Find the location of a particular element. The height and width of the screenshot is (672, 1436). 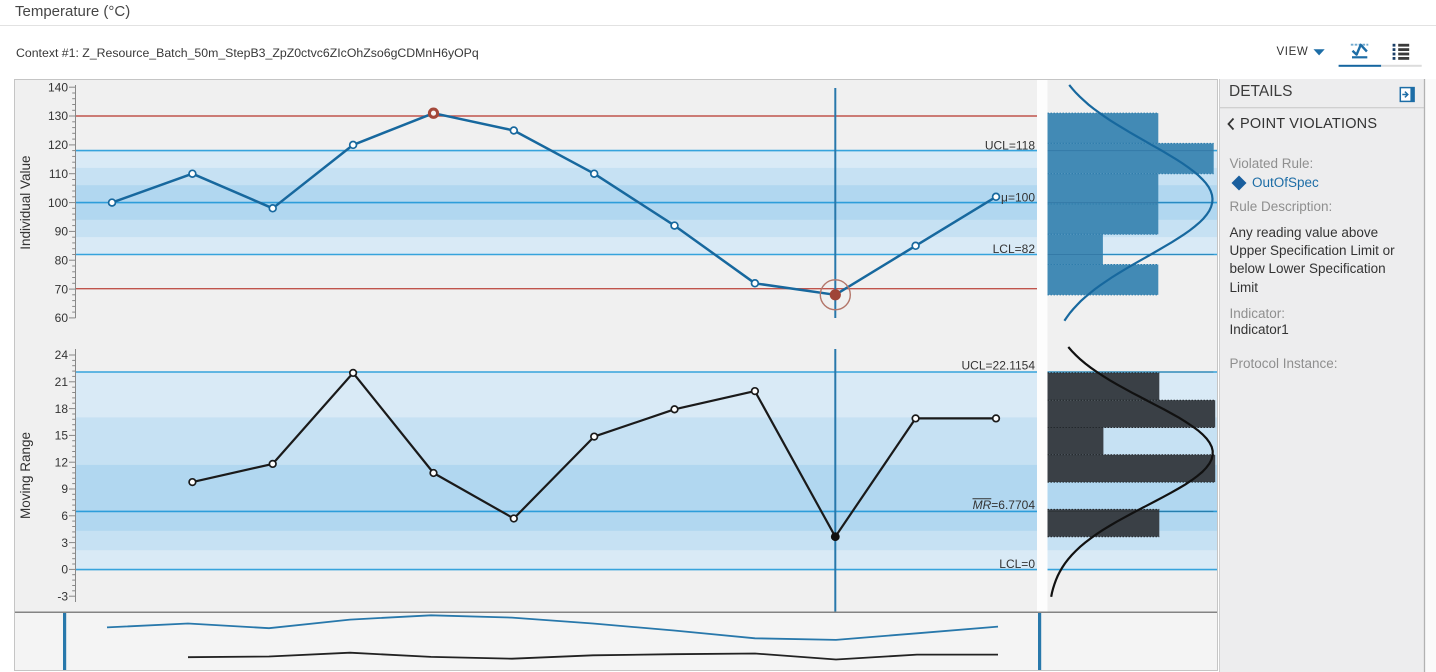

svg-text: 80 is located at coordinates (62, 260).